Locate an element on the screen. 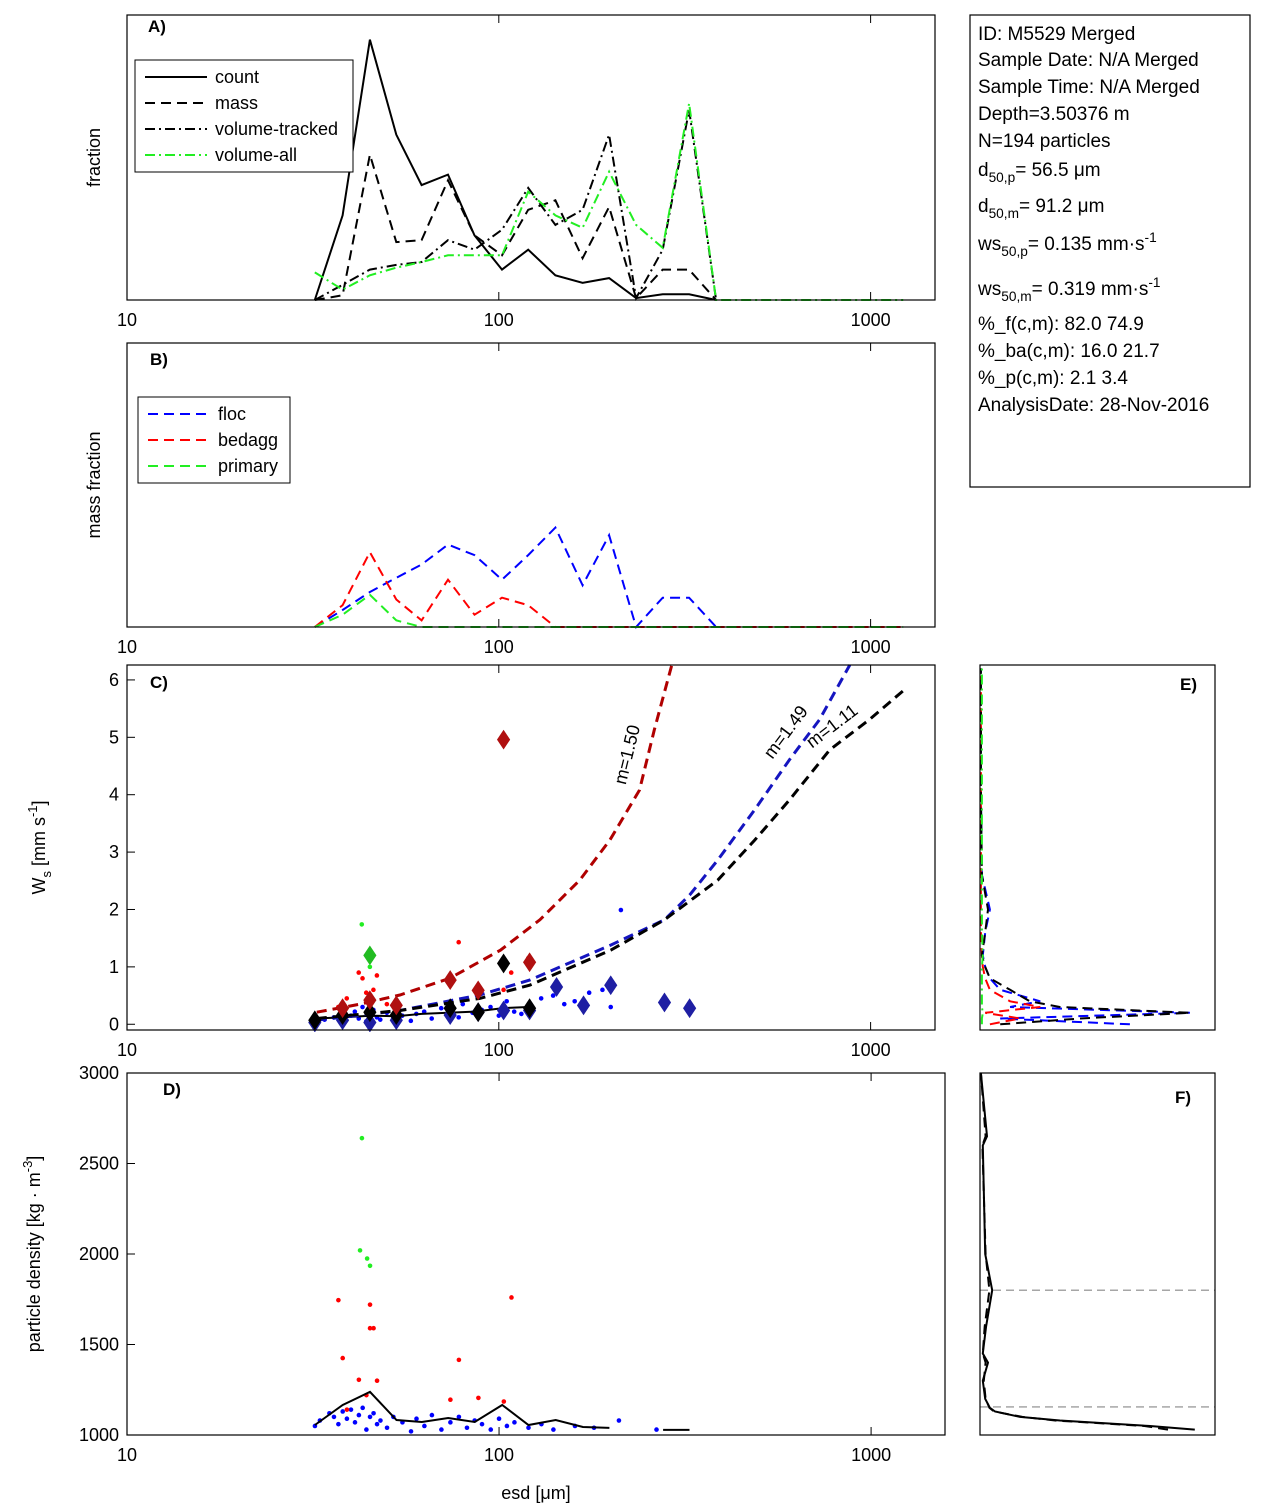 The width and height of the screenshot is (1270, 1511). info-line: d50,m= 91.2 μm is located at coordinates (1041, 208).